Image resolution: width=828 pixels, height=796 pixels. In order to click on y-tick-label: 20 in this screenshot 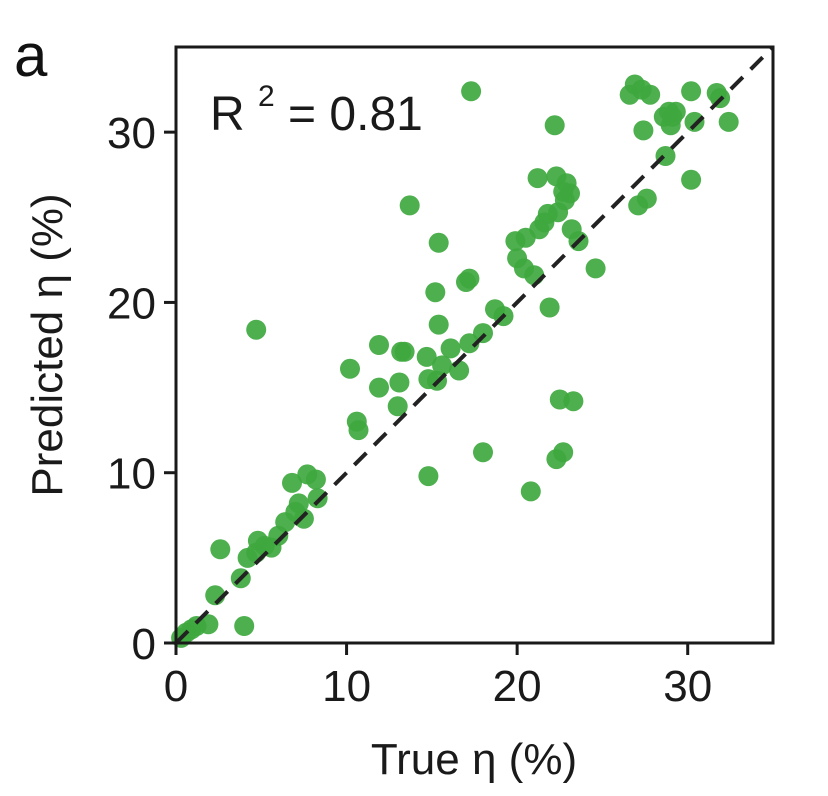, I will do `click(131, 303)`.